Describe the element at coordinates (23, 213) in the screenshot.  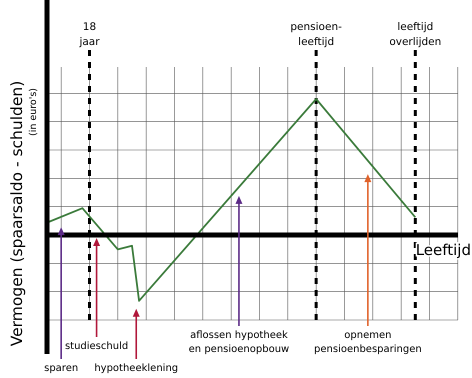
I see `y-axis-title: Vermogen (spaarsaldo - schulden) (in euro's)` at that location.